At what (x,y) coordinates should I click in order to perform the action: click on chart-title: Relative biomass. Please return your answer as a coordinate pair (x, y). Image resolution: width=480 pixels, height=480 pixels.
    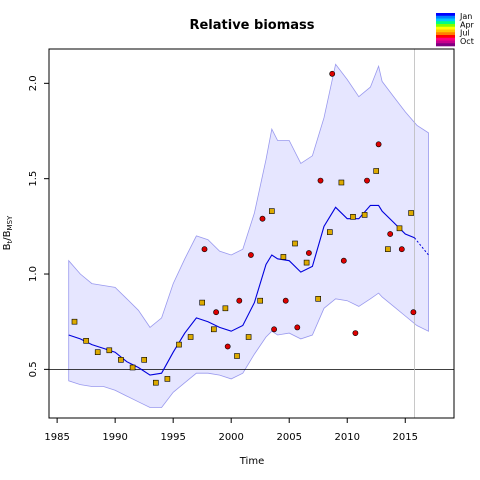
    Looking at the image, I should click on (251, 25).